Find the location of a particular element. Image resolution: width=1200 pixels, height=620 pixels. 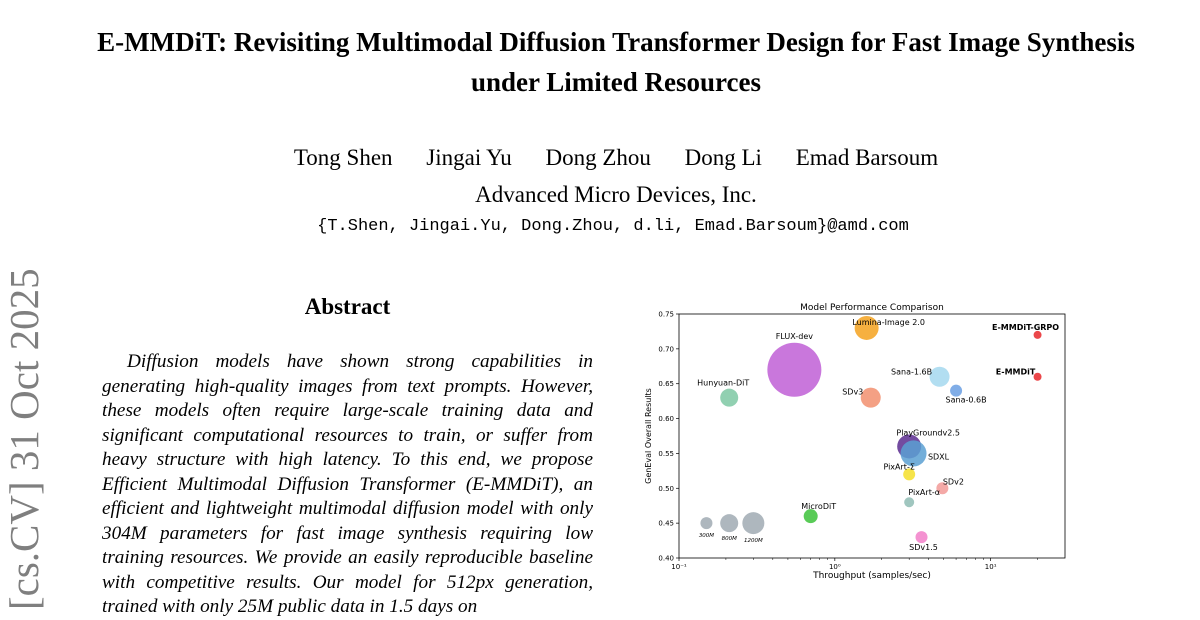

chart-title: Model Performance Comparison is located at coordinates (872, 308).